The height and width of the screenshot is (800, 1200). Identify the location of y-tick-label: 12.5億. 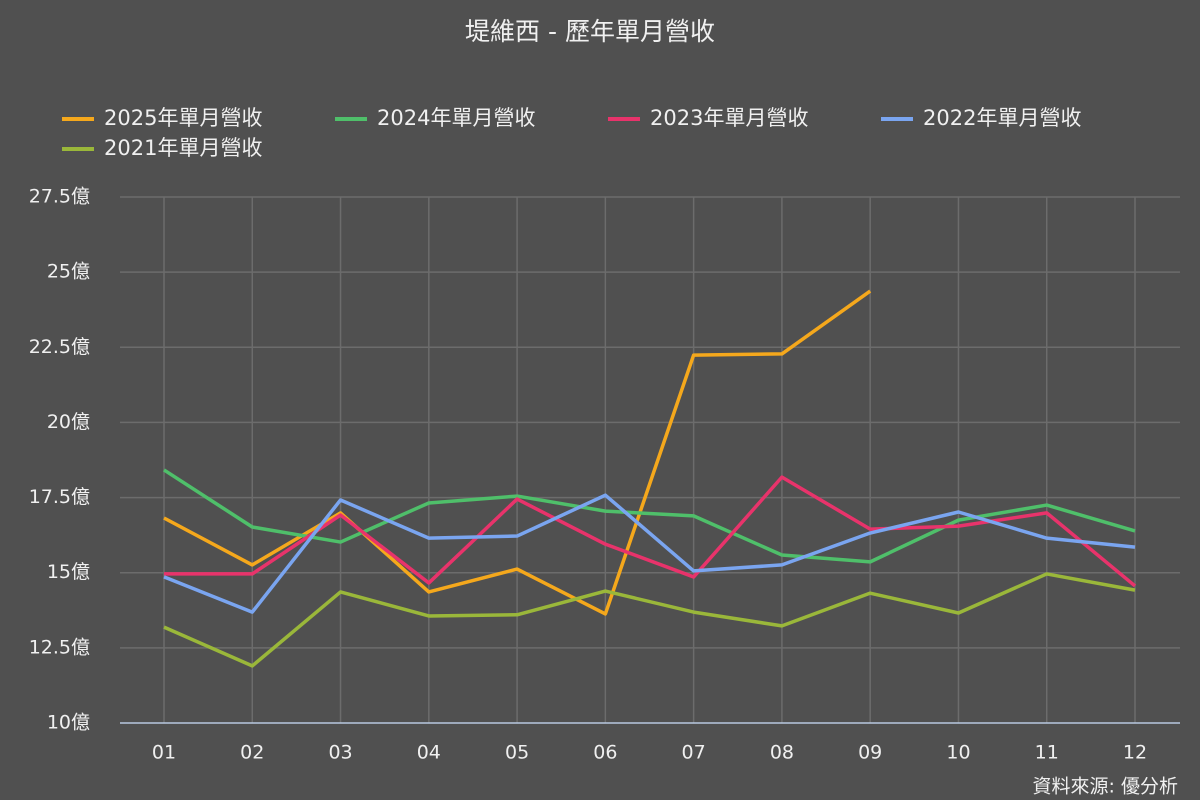
(59, 647).